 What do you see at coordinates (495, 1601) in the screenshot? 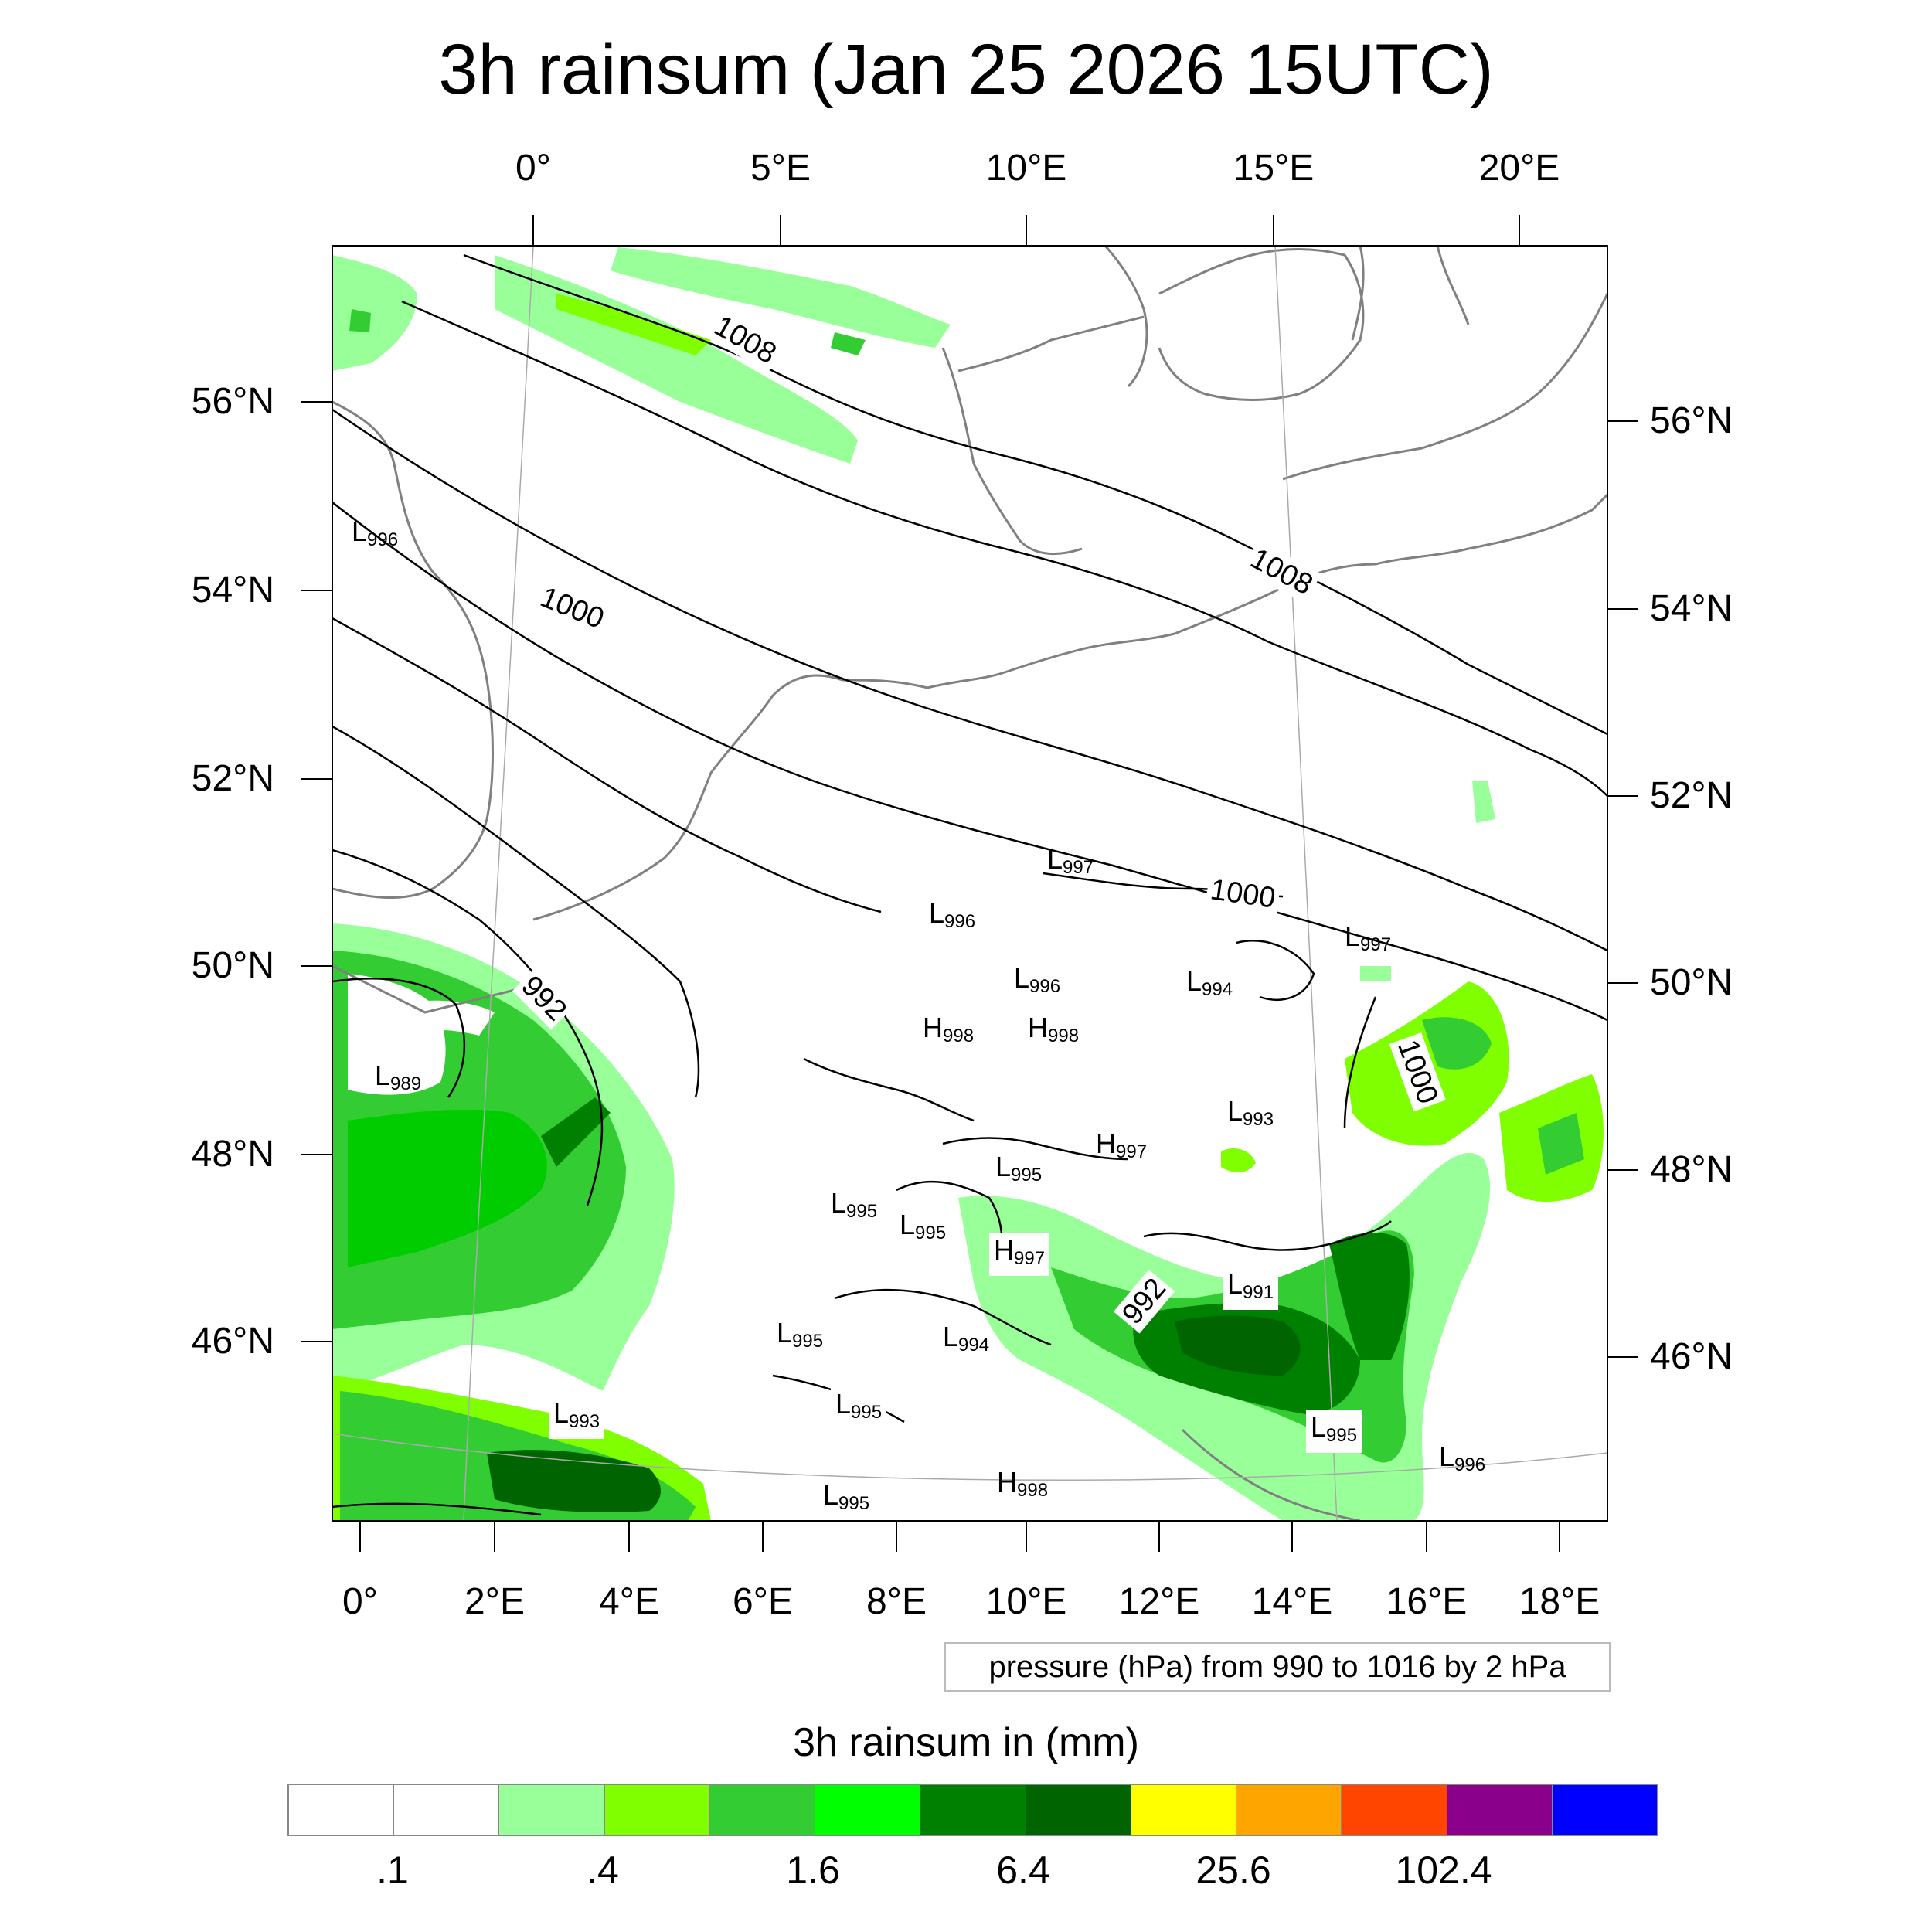
I see `bottom-lon-label: 2°E` at bounding box center [495, 1601].